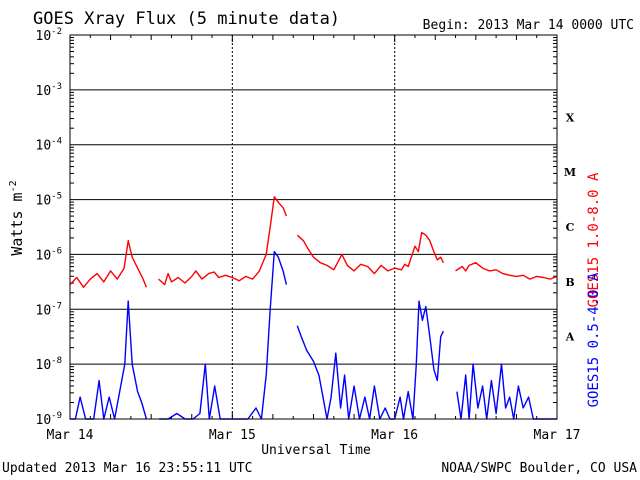 This screenshot has height=480, width=640. Describe the element at coordinates (186, 19) in the screenshot. I see `chart-title: GOES Xray Flux (5 minute data)` at that location.